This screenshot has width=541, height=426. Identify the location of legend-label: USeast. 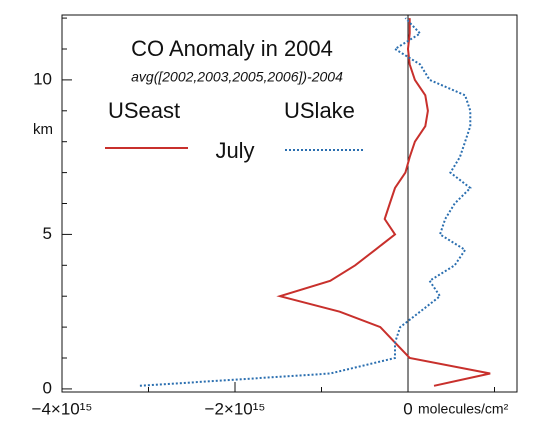
(144, 110).